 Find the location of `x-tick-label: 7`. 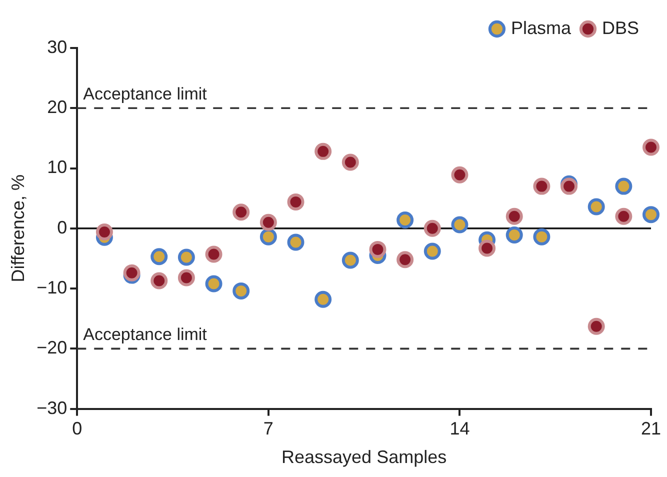

x-tick-label: 7 is located at coordinates (268, 428).